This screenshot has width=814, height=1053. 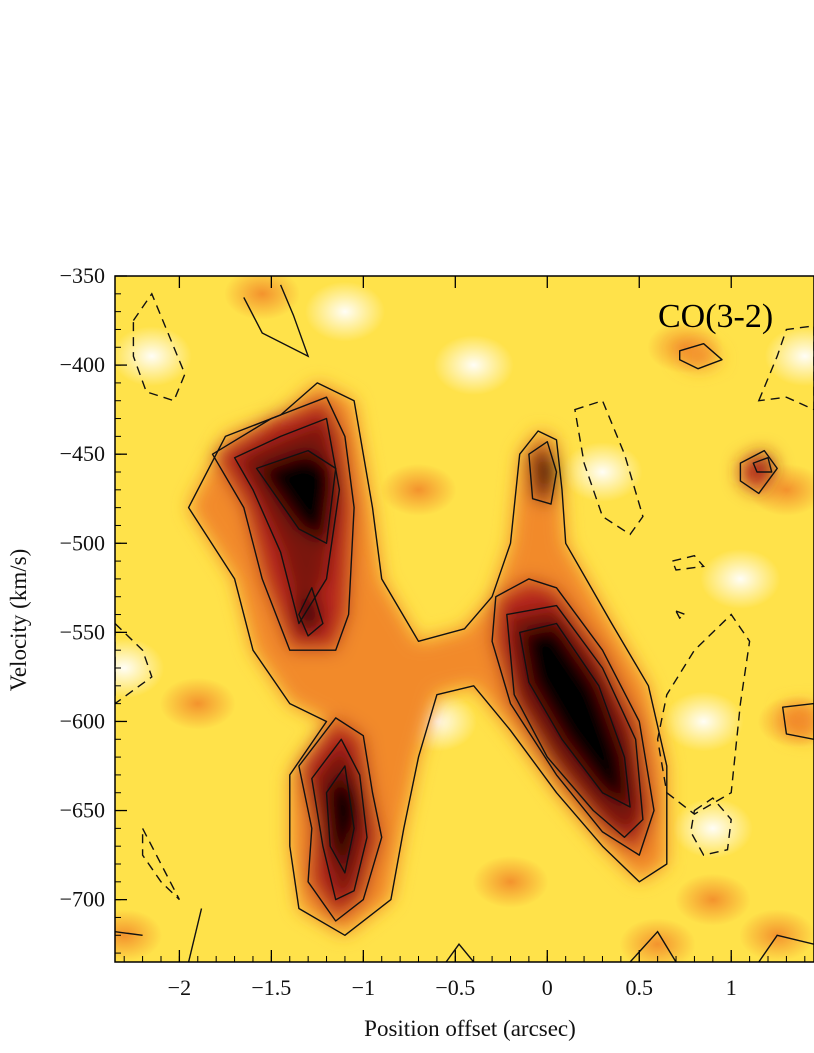 What do you see at coordinates (82, 364) in the screenshot?
I see `y-tick-label-1: −400` at bounding box center [82, 364].